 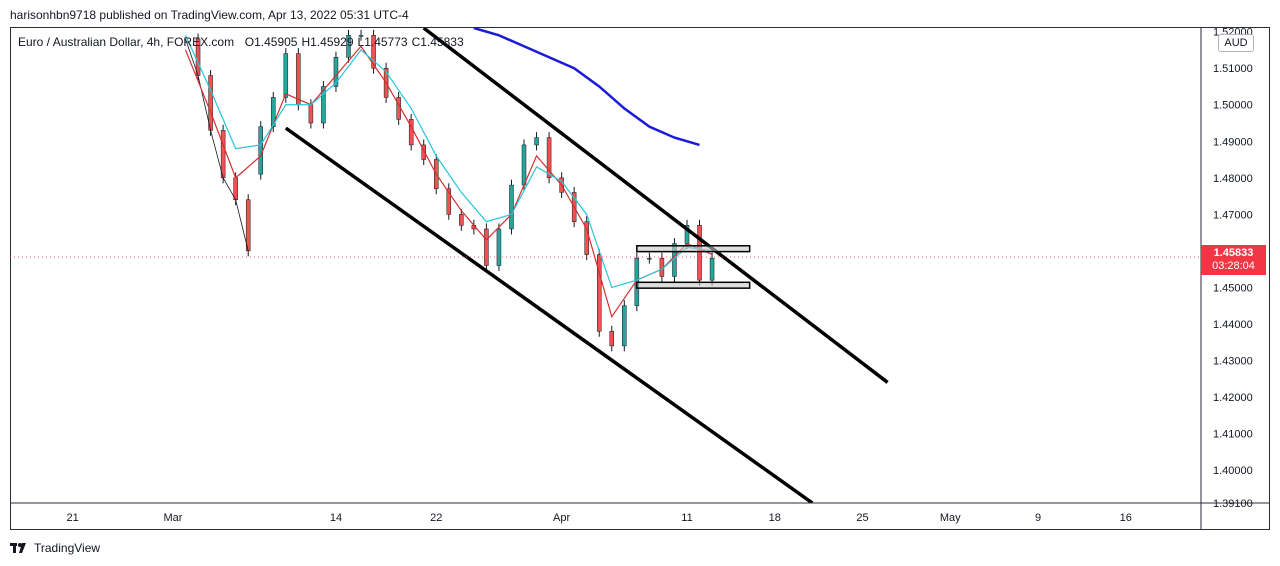 What do you see at coordinates (173, 518) in the screenshot?
I see `x-tick-label: Mar` at bounding box center [173, 518].